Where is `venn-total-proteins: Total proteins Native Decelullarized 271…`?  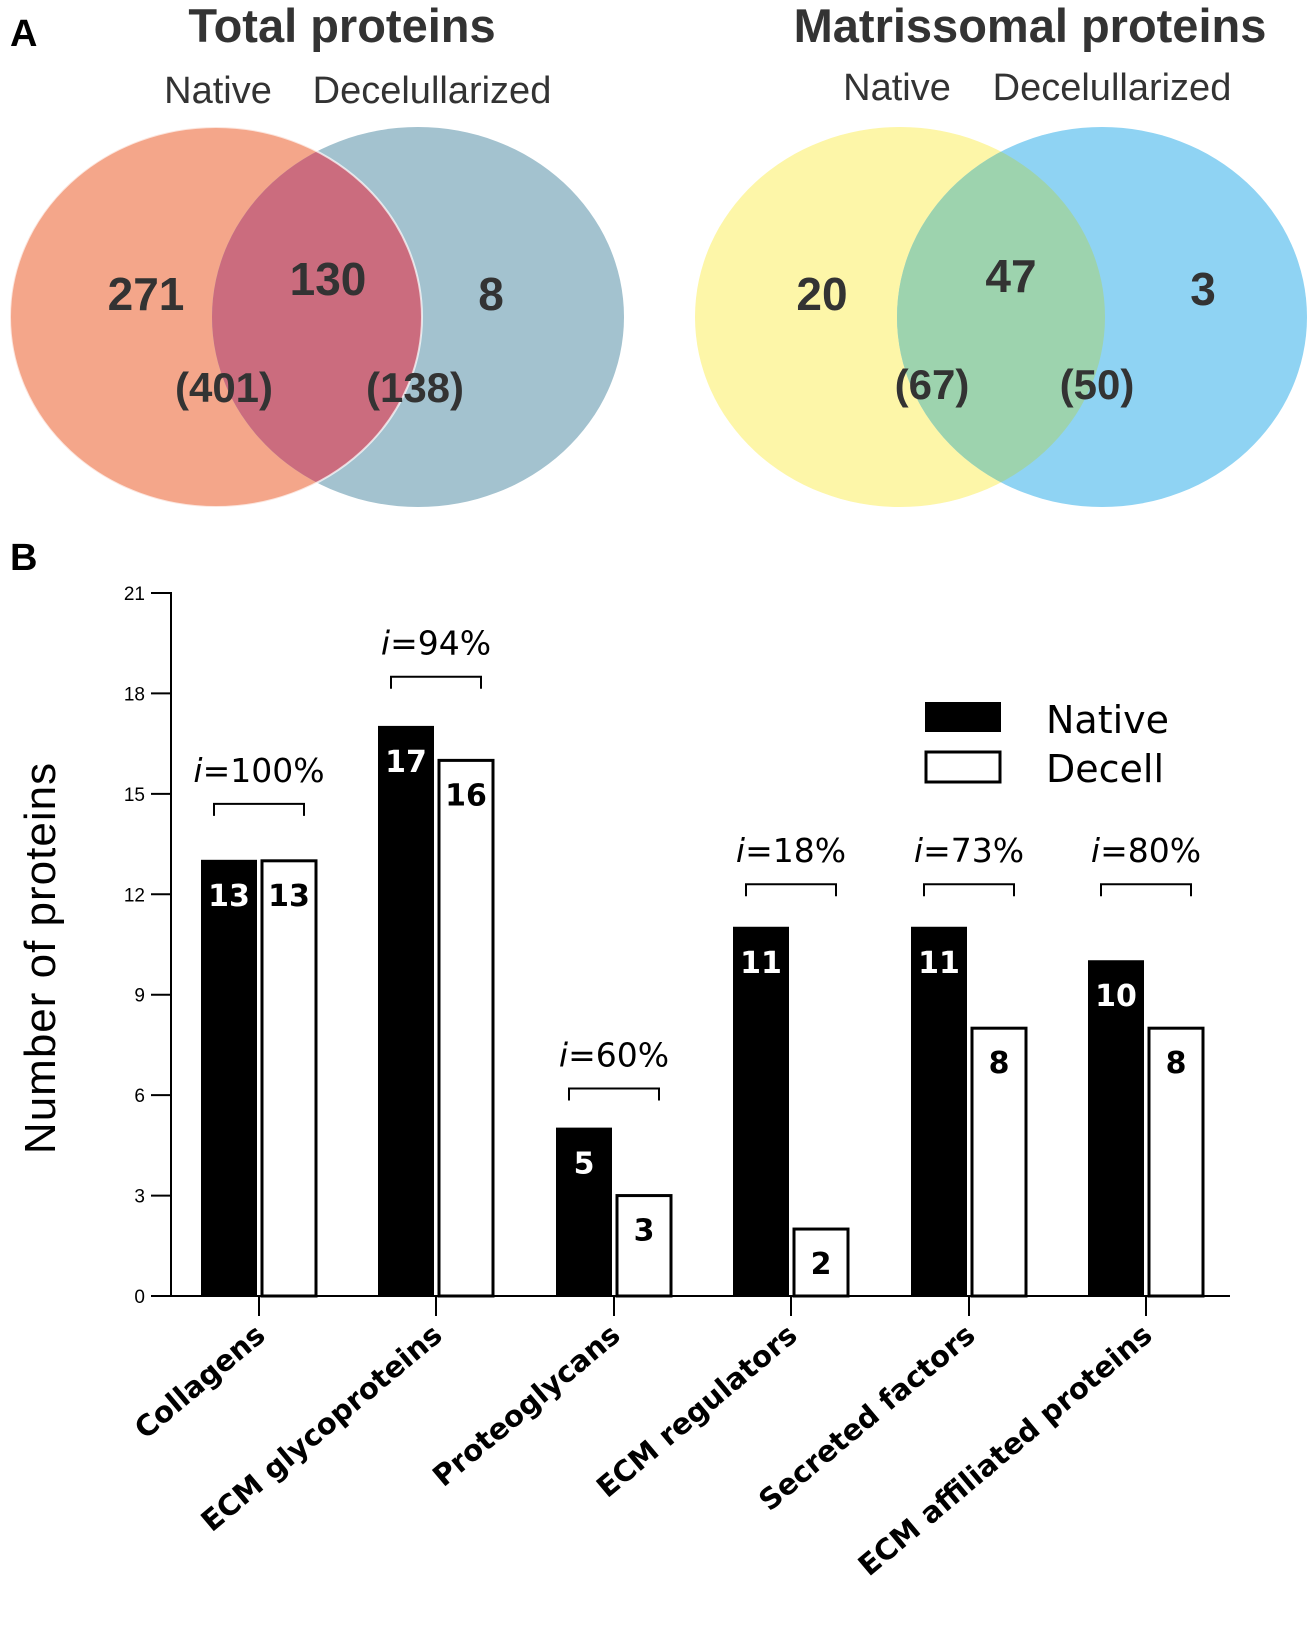 venn-total-proteins: Total proteins Native Decelullarized 271… is located at coordinates (316, 254).